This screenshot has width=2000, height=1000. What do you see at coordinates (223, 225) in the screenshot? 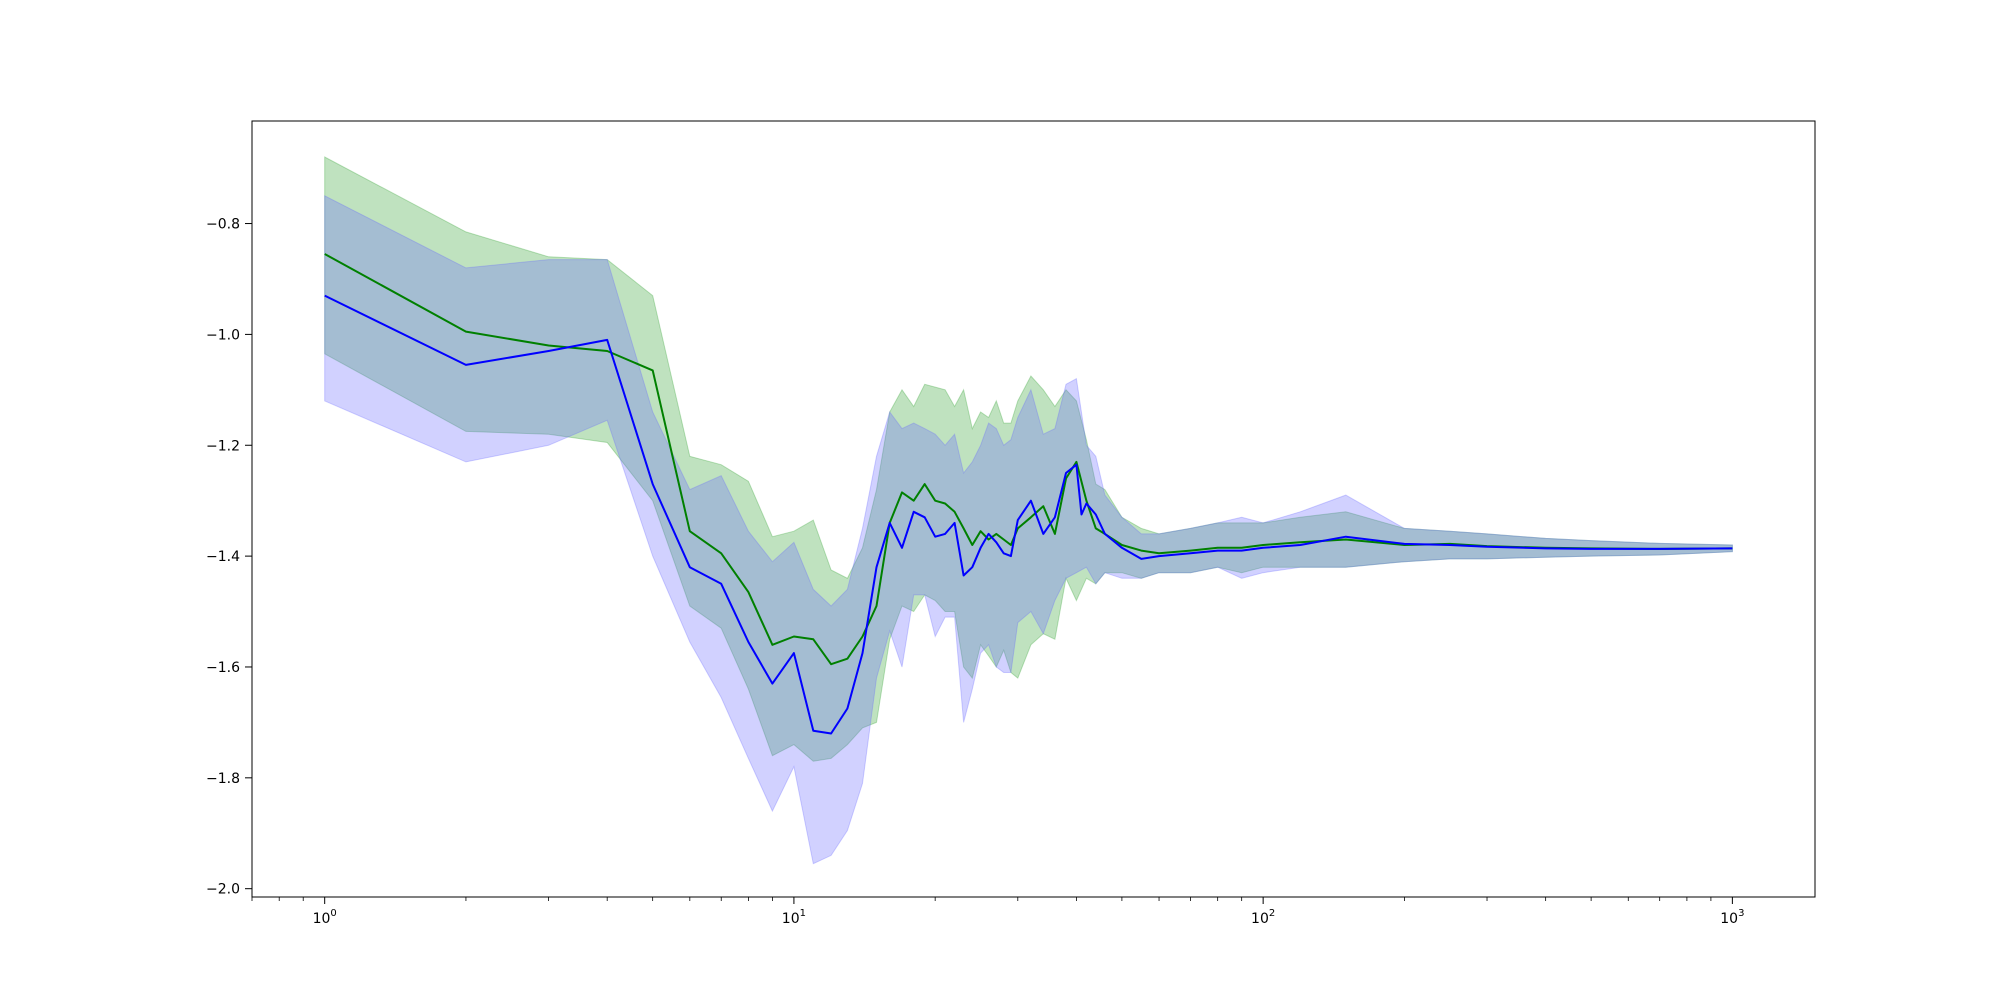
I see `y-tick-label: −0.8` at bounding box center [223, 225].